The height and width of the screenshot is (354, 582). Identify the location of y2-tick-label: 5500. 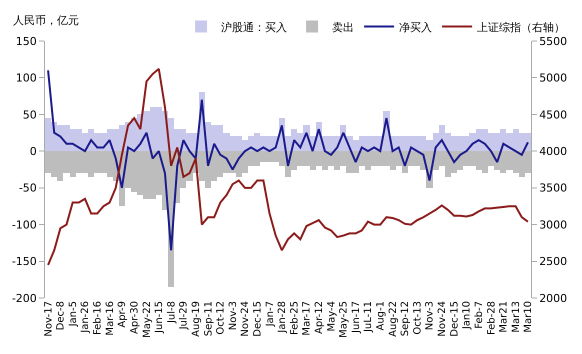
(553, 41).